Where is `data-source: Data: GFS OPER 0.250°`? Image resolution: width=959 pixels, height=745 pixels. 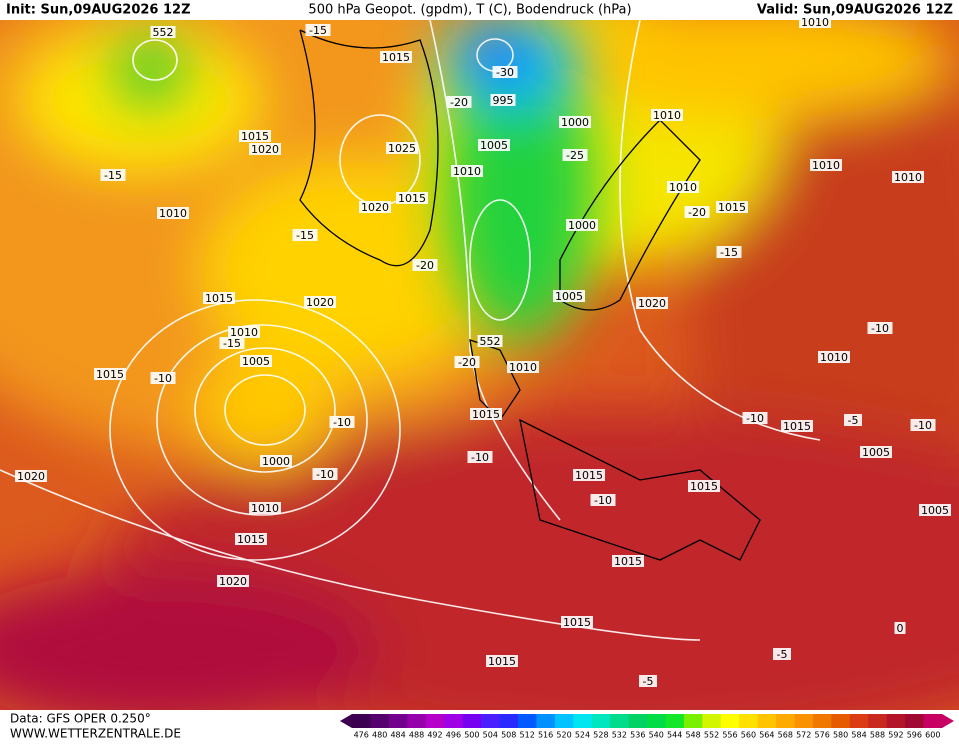
data-source: Data: GFS OPER 0.250° is located at coordinates (80, 719).